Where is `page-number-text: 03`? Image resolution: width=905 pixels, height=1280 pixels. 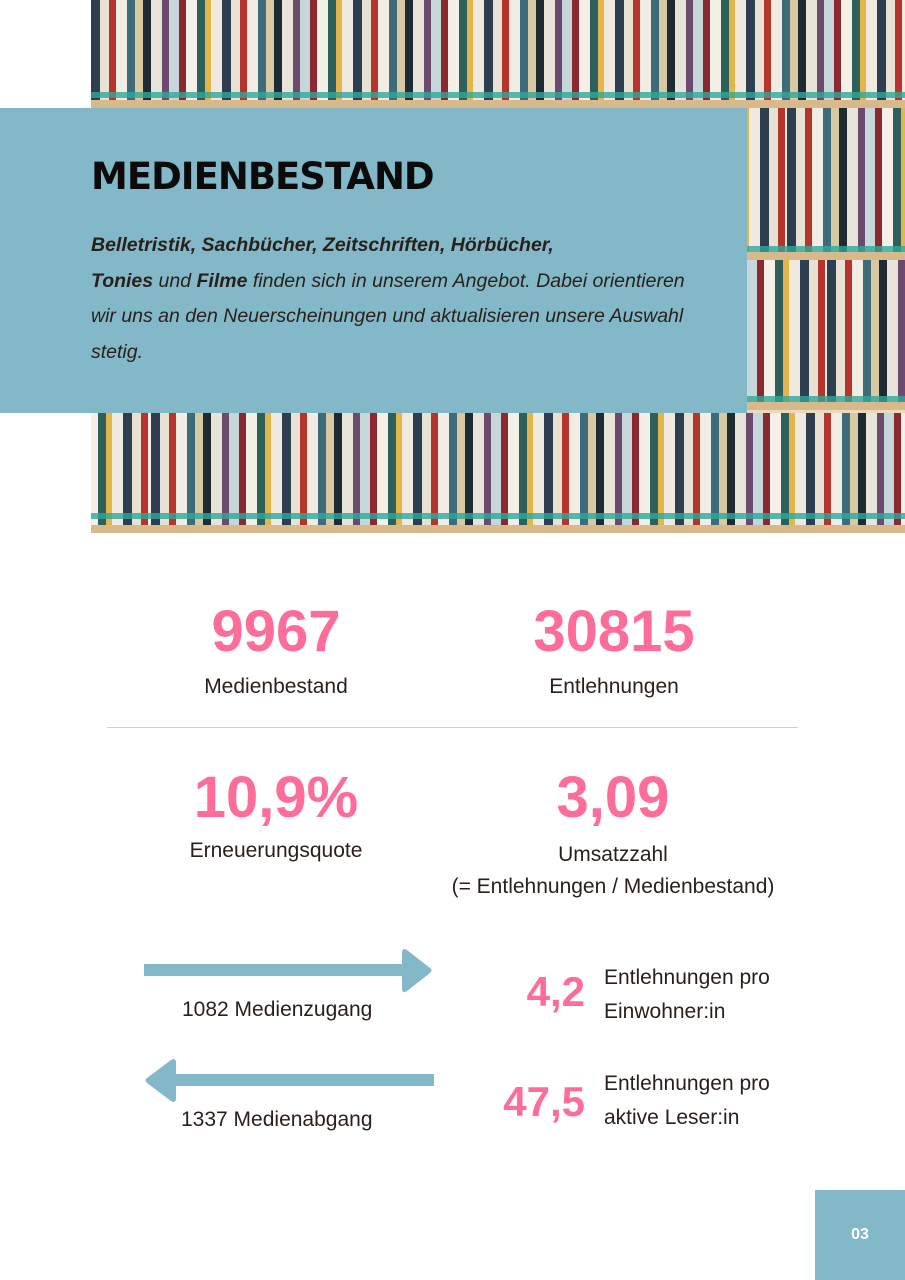 page-number-text: 03 is located at coordinates (860, 1234).